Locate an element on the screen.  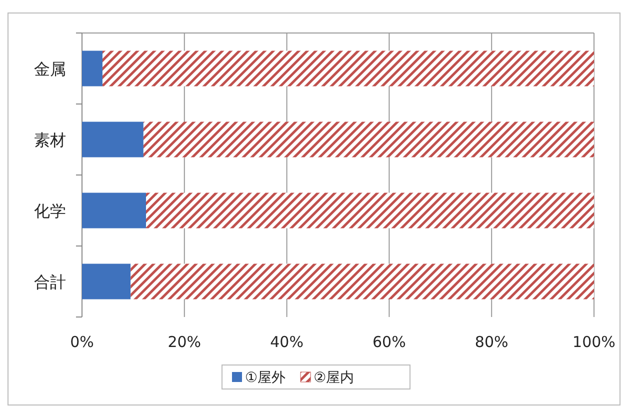
y-tick-label: 金属 is located at coordinates (50, 69).